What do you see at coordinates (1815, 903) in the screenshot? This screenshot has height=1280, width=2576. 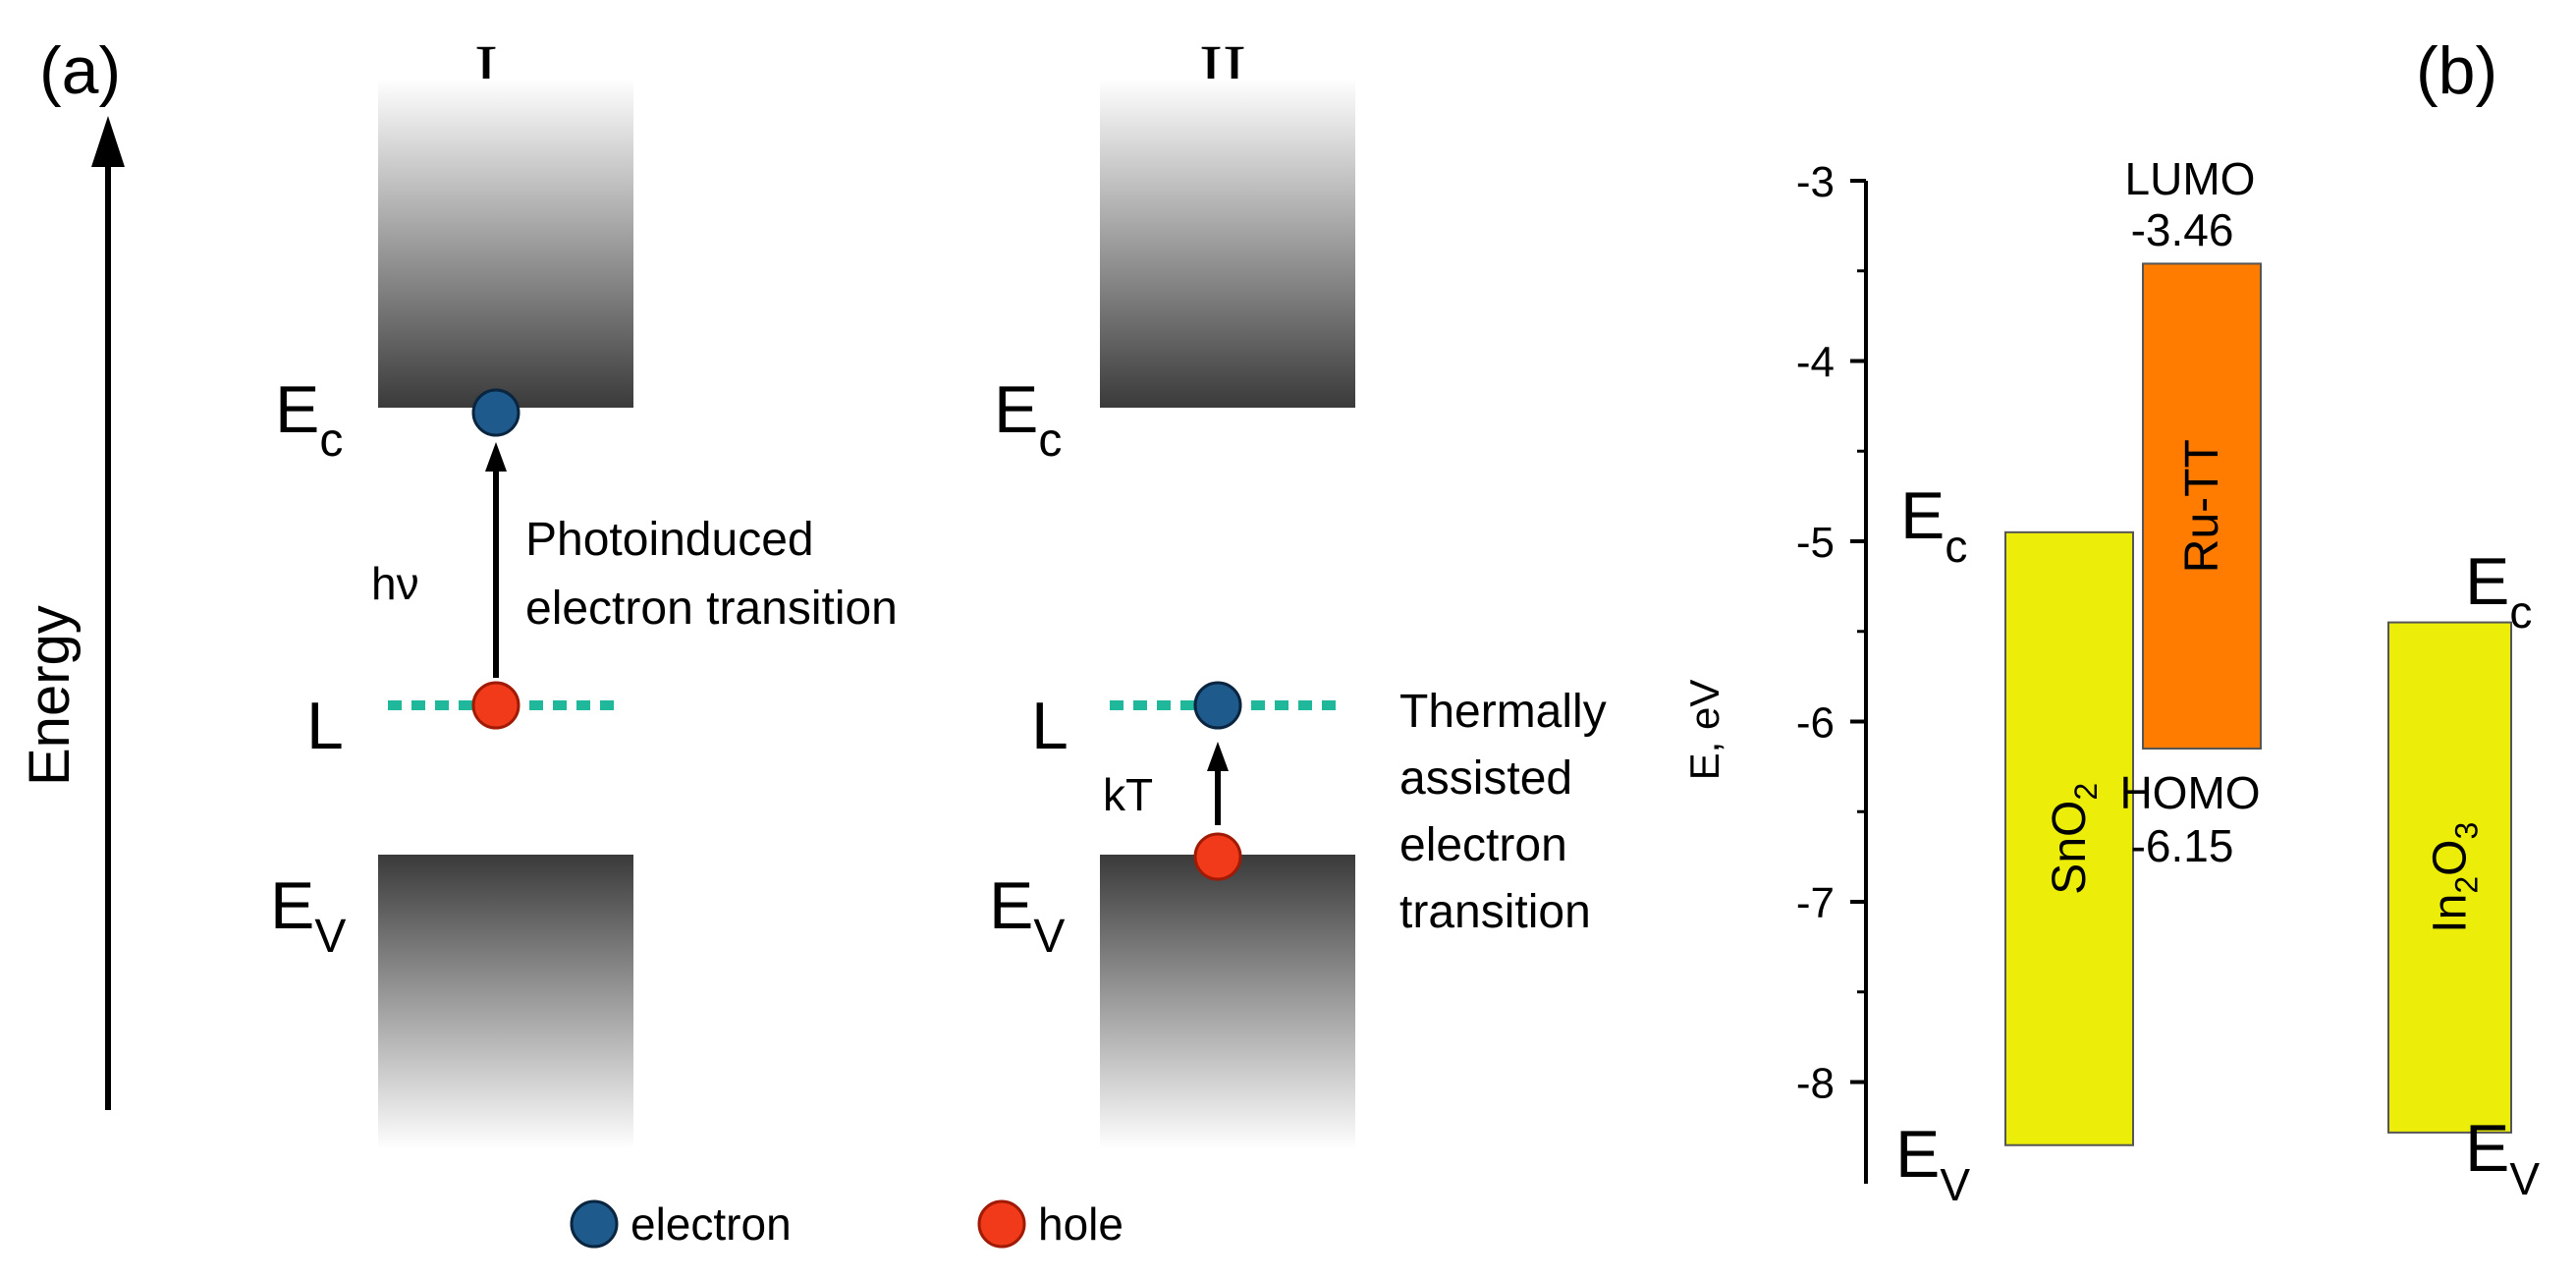 I see `y-tick-label: -7` at bounding box center [1815, 903].